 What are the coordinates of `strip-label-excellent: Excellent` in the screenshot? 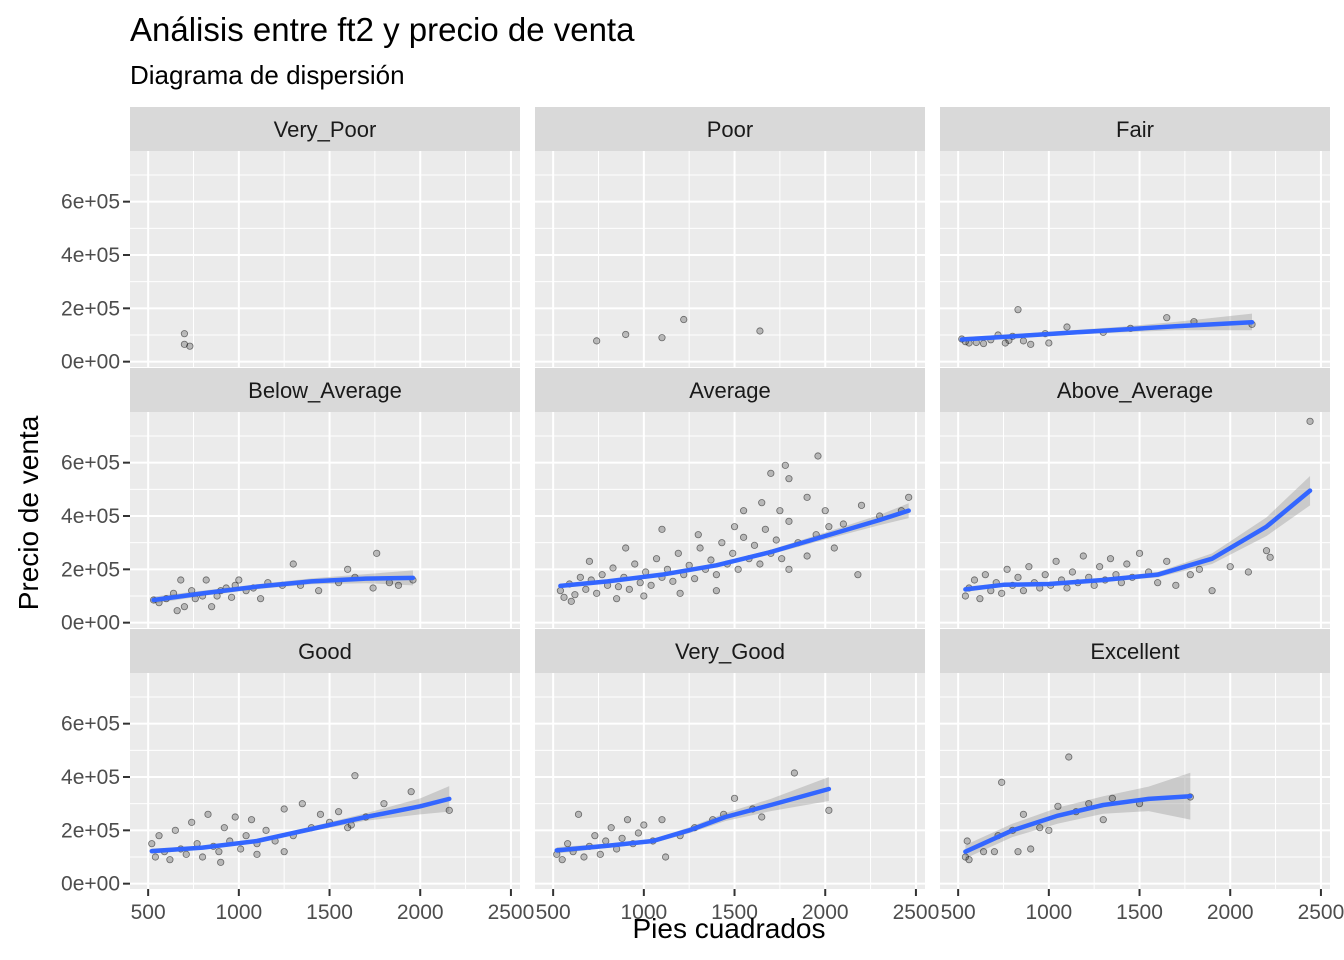 It's located at (1134, 651).